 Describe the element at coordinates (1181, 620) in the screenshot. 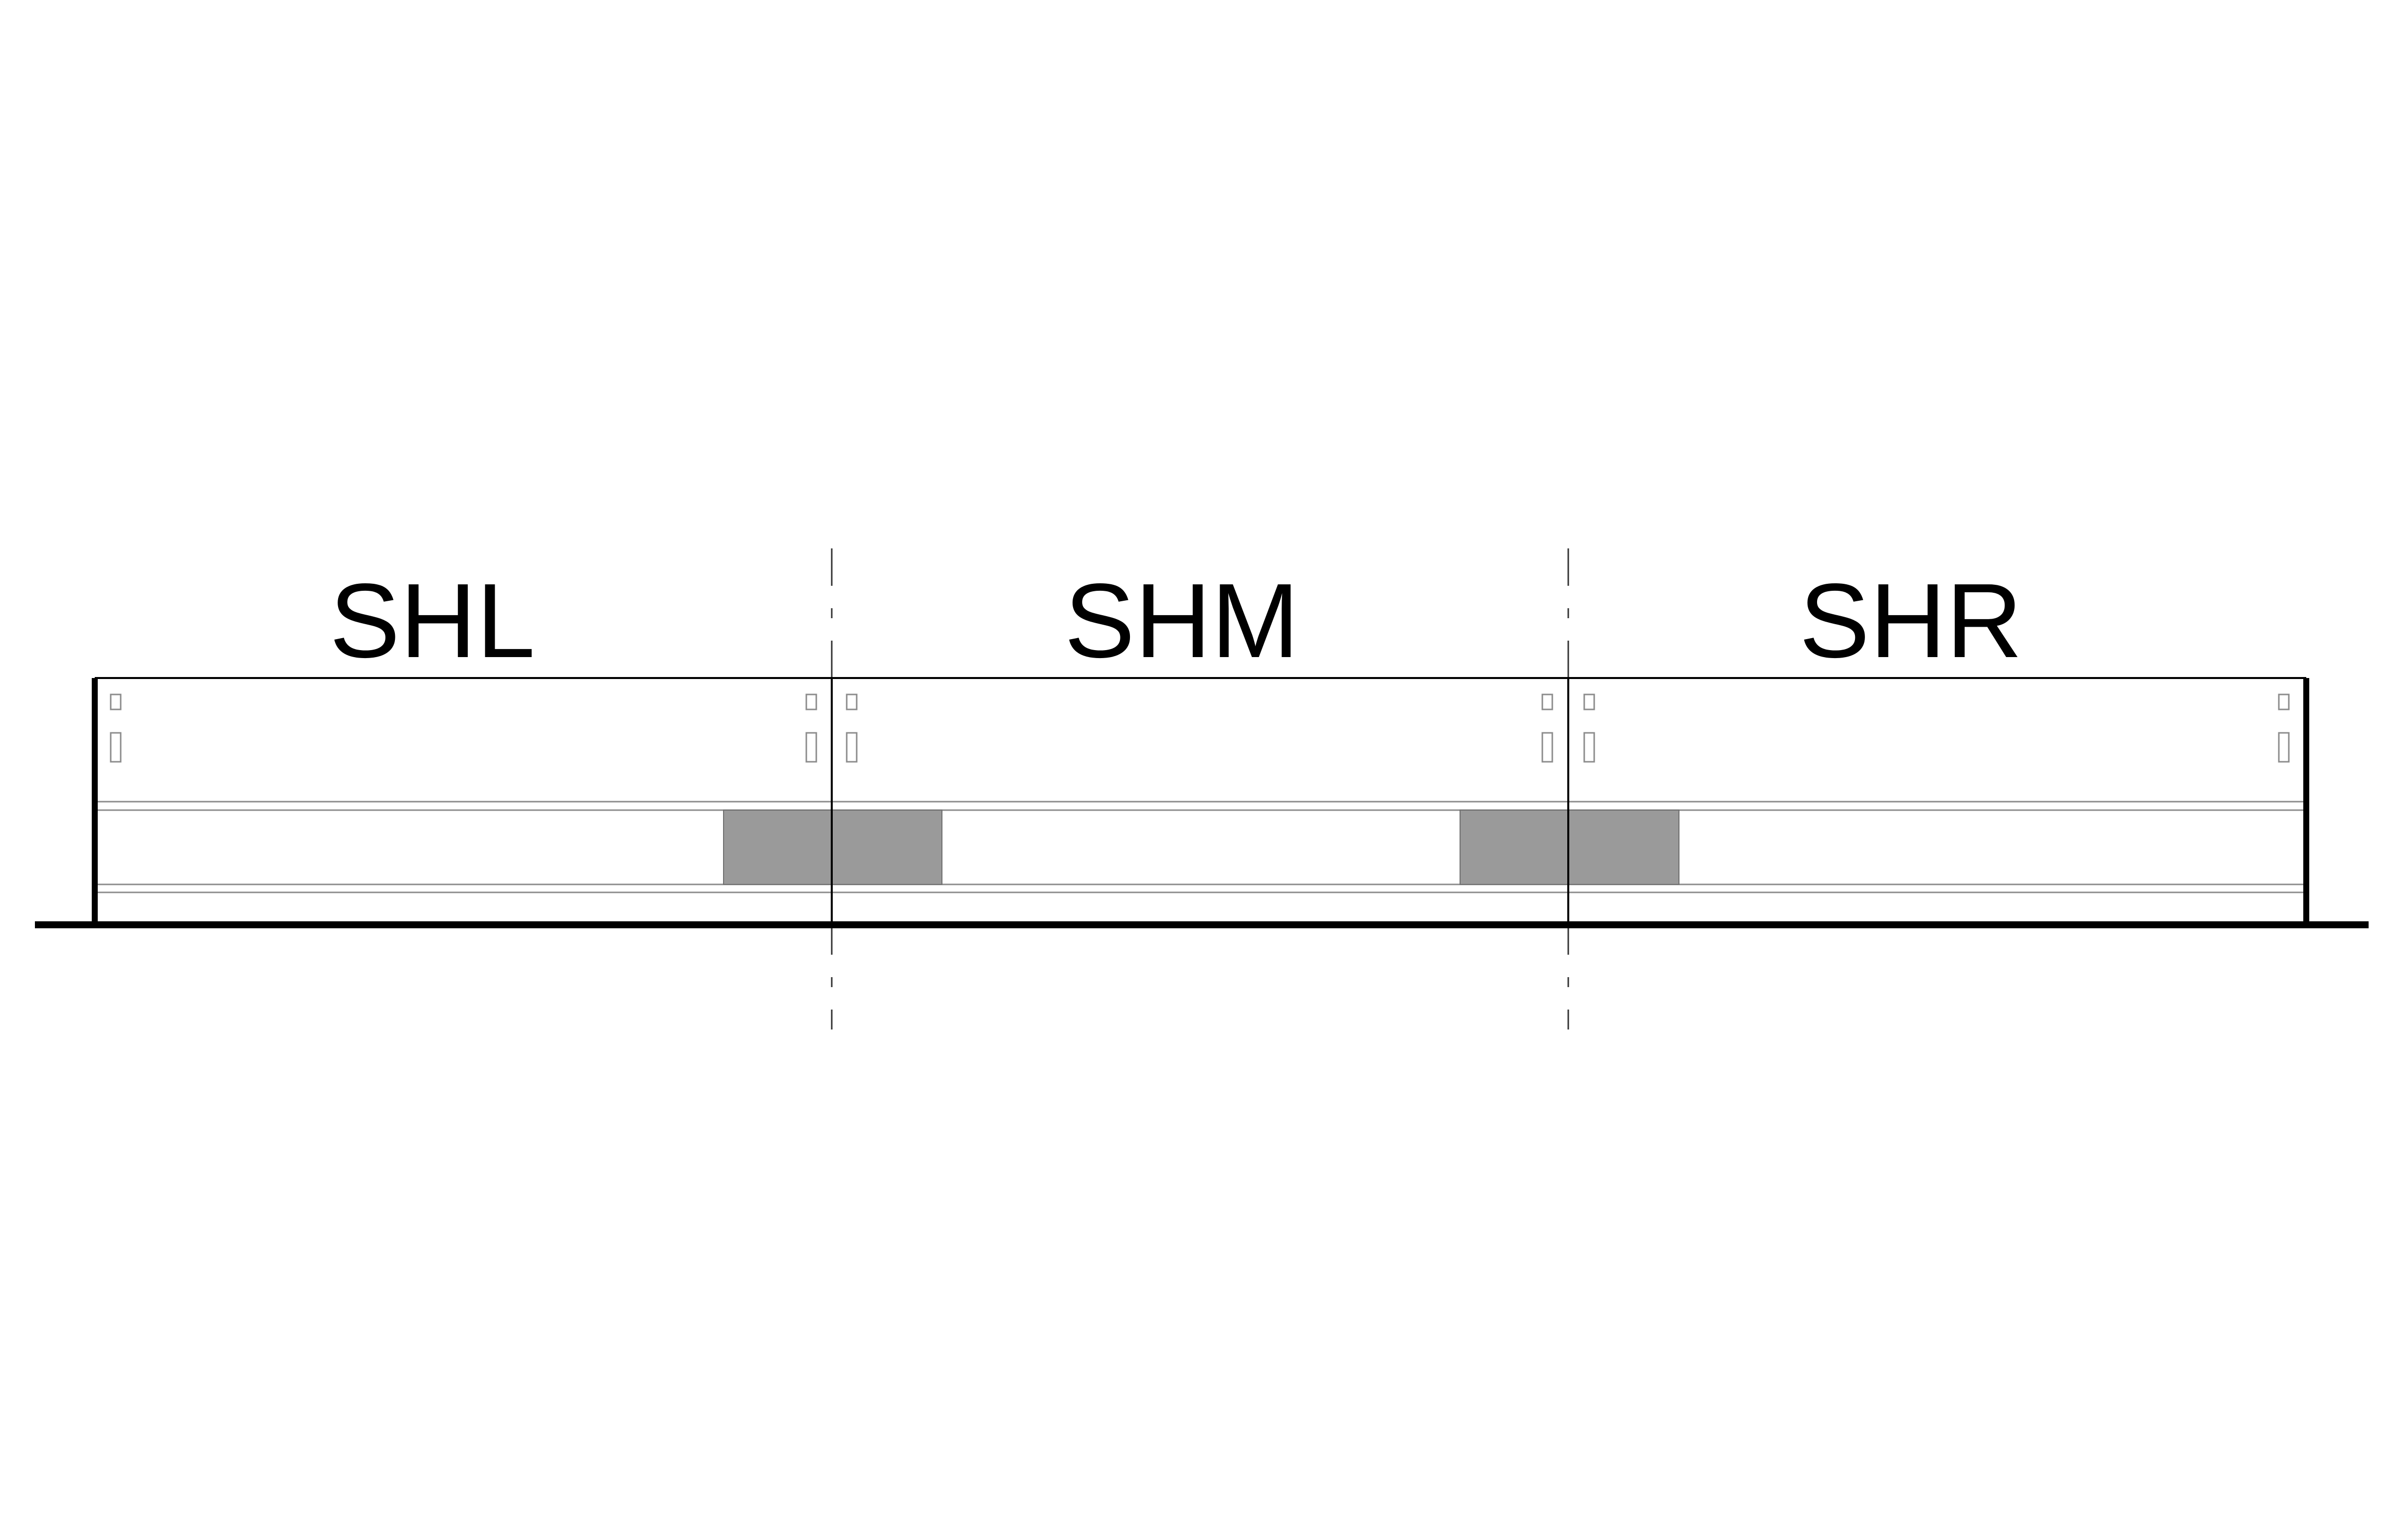

I see `section-label-shm: SHM` at that location.